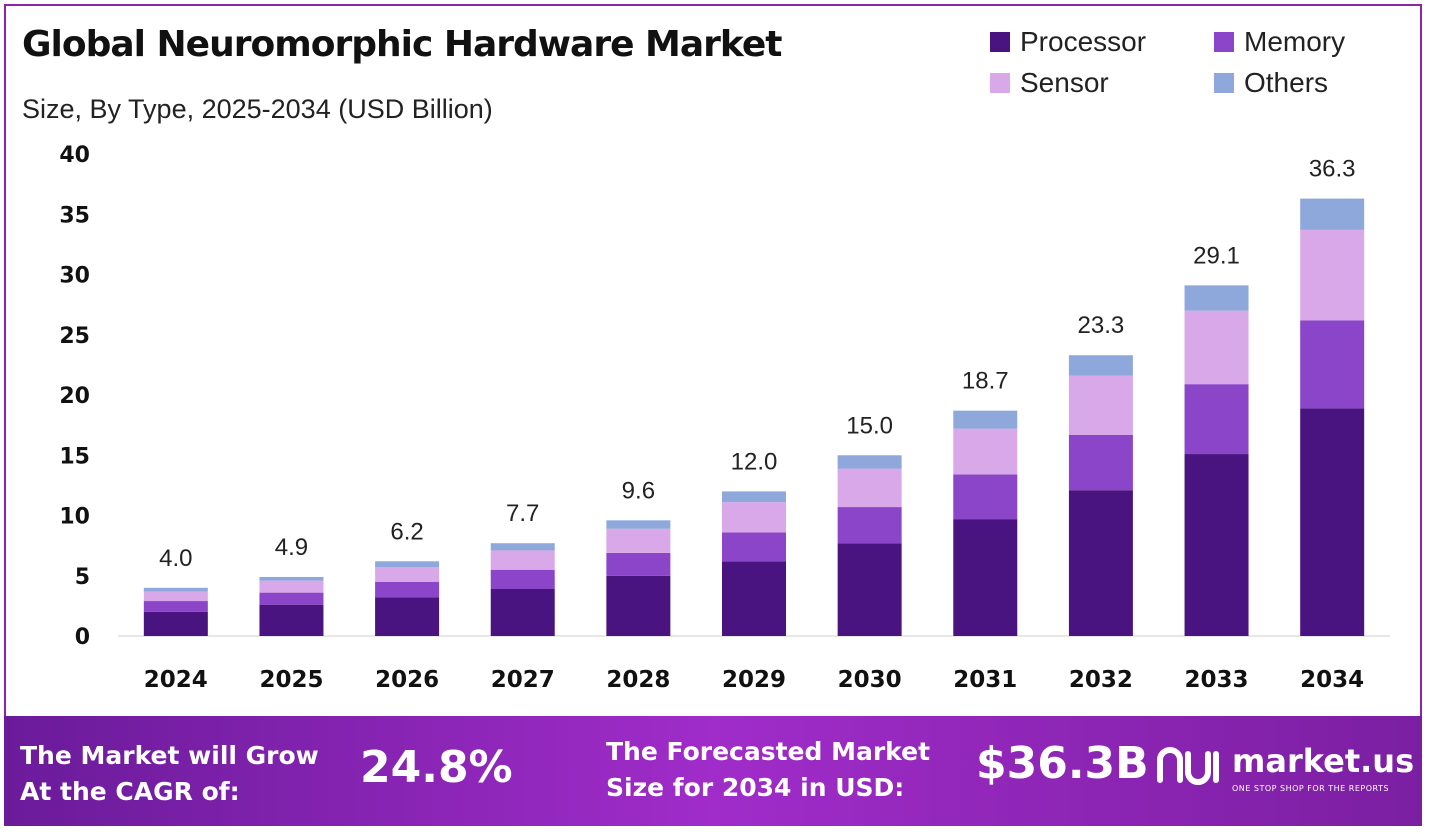 The width and height of the screenshot is (1432, 834). I want to click on bar-segment-processor-2033, so click(1216, 545).